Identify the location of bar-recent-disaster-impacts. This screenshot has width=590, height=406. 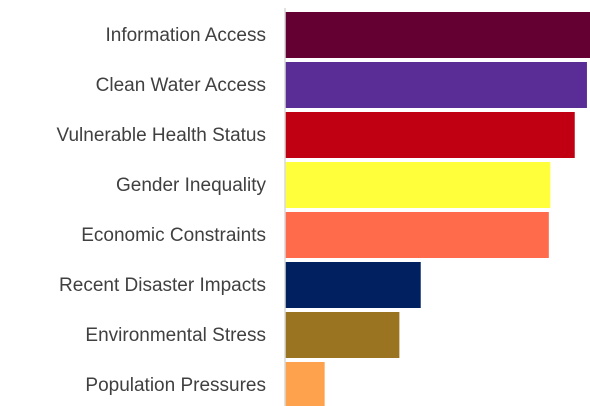
(353, 285).